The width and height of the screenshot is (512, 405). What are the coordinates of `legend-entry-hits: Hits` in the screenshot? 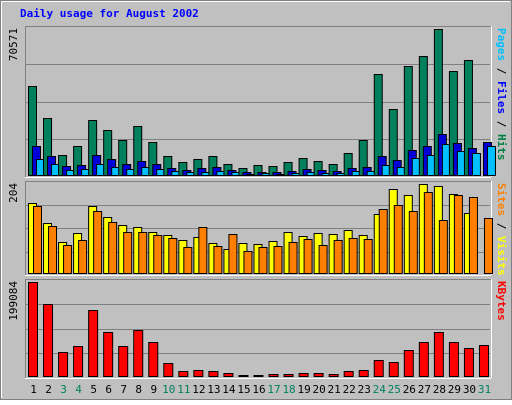 It's located at (501, 147).